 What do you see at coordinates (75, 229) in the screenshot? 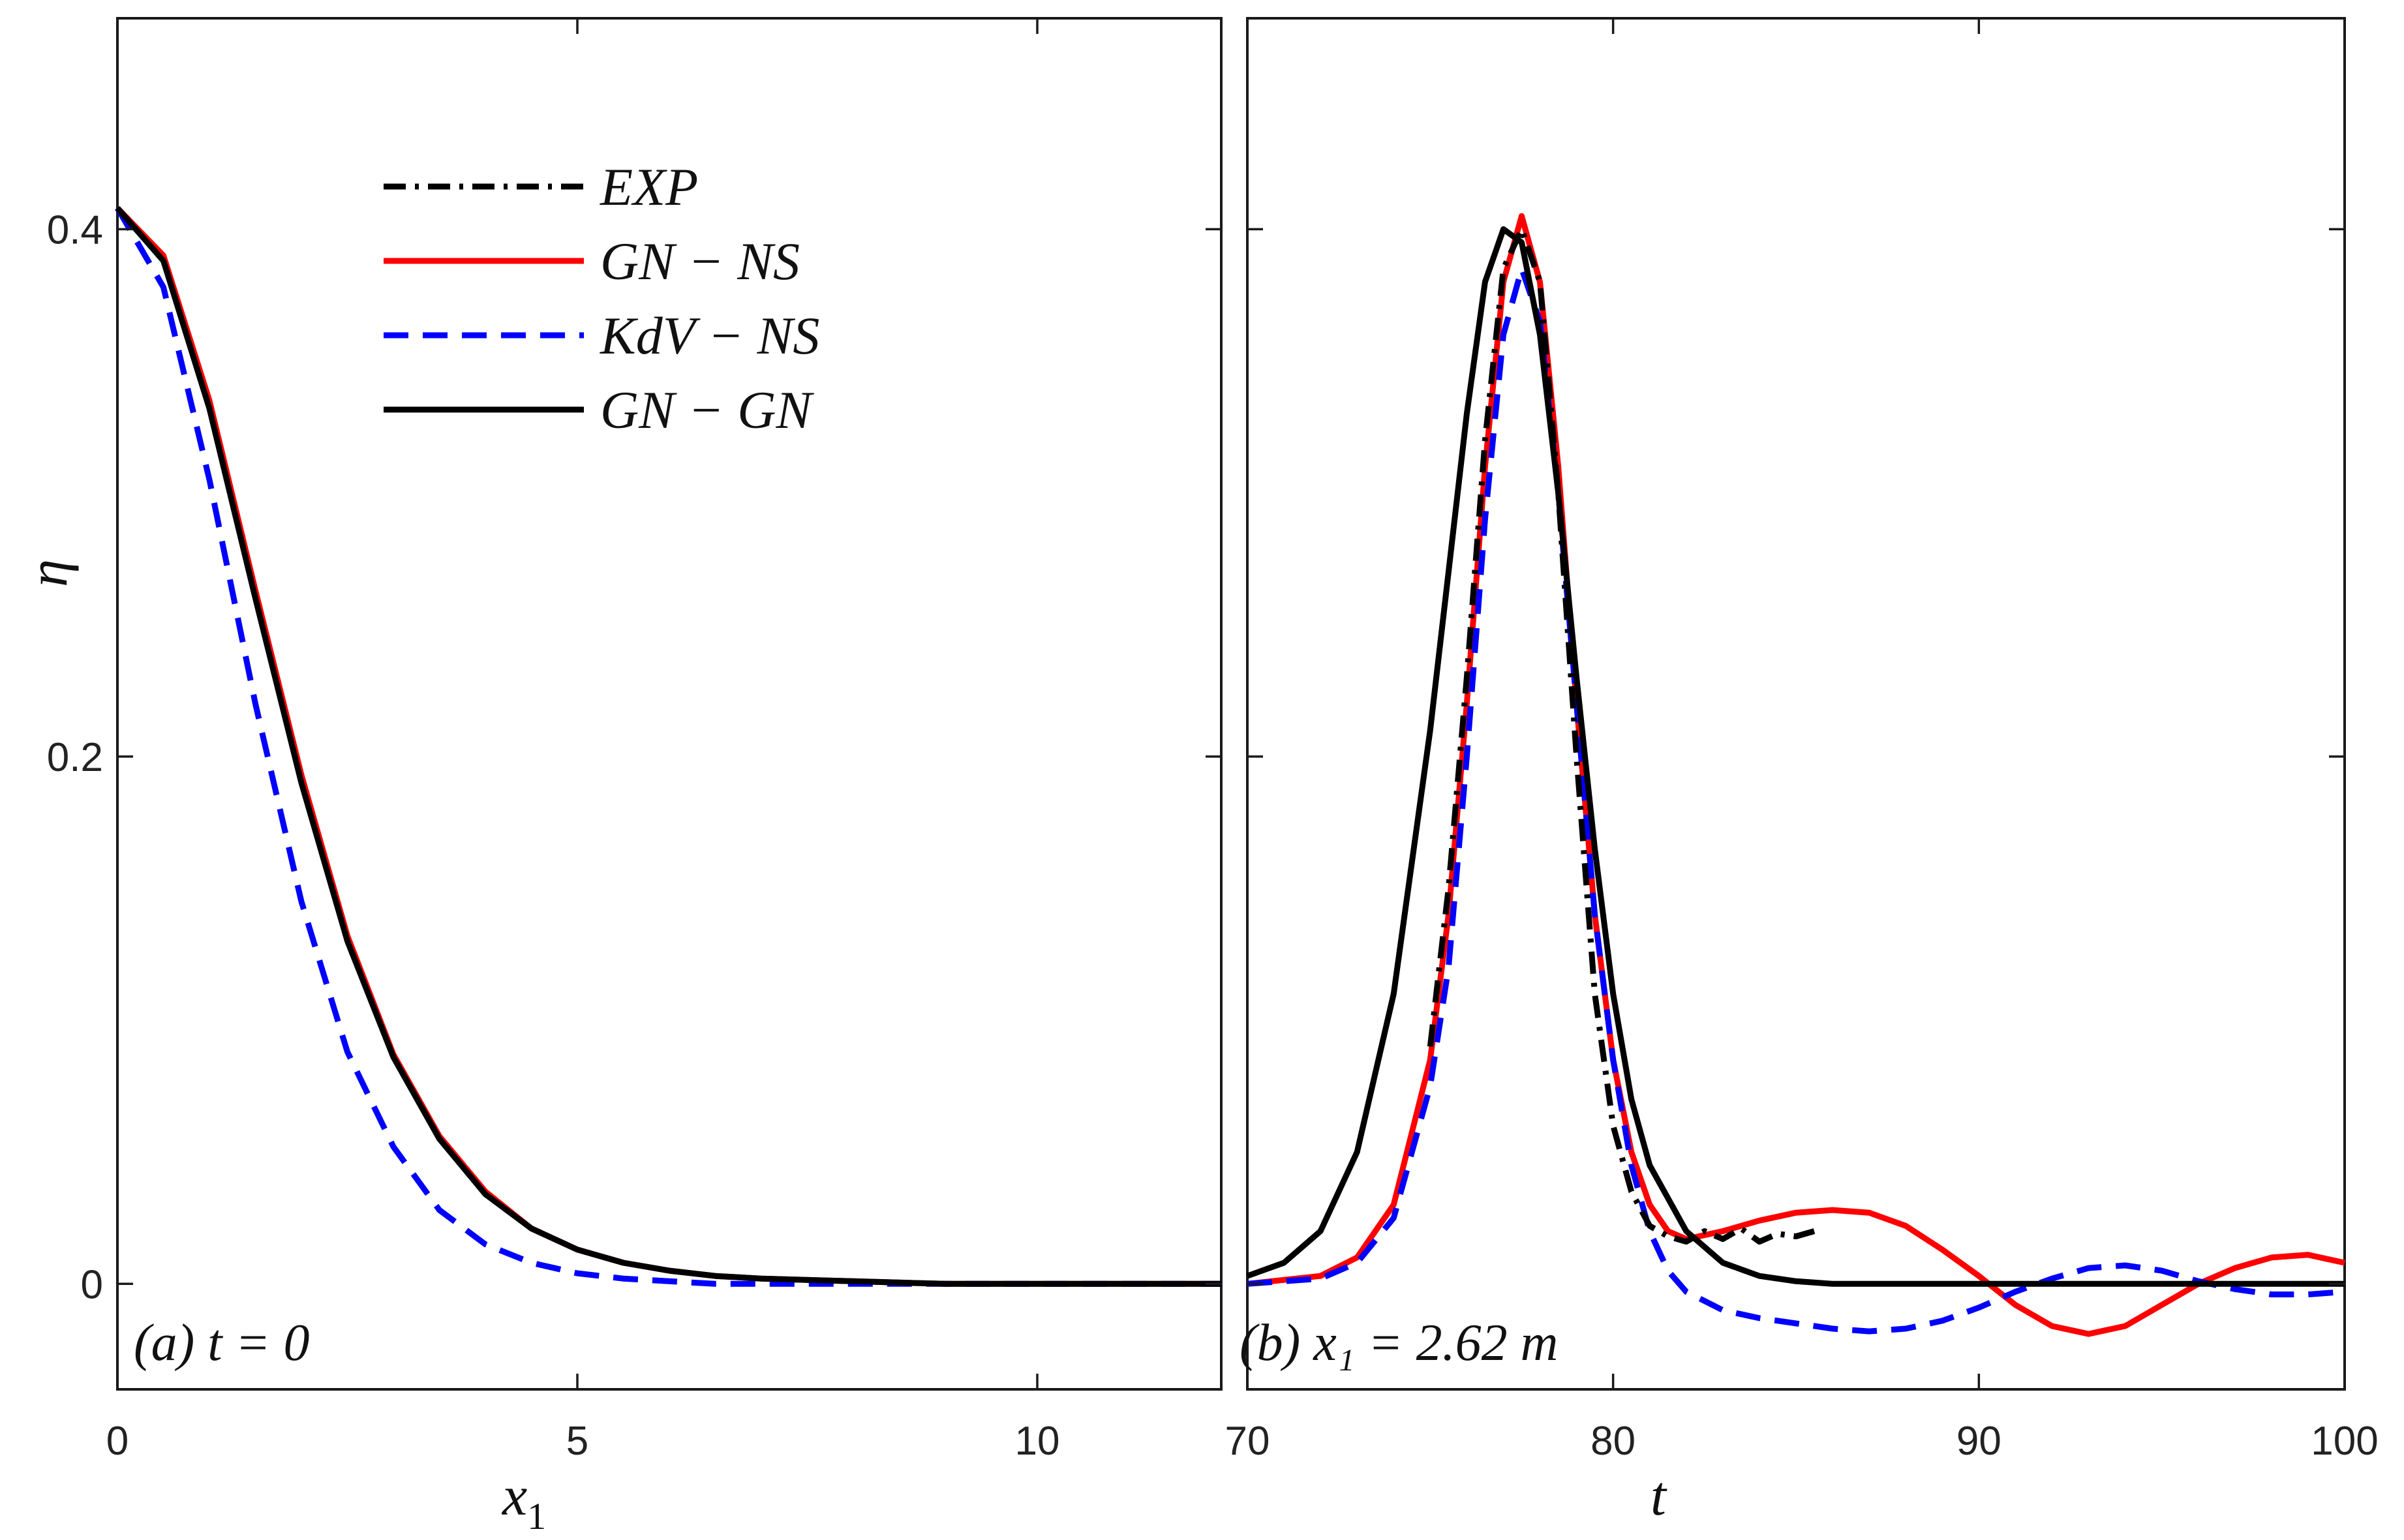
I see `y-tick-label-0.4: 0.4` at bounding box center [75, 229].